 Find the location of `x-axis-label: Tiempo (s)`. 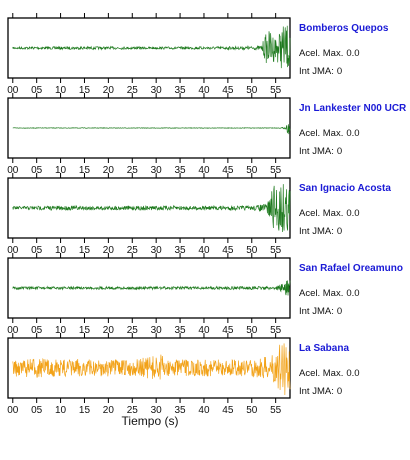

x-axis-label: Tiempo (s) is located at coordinates (150, 421).